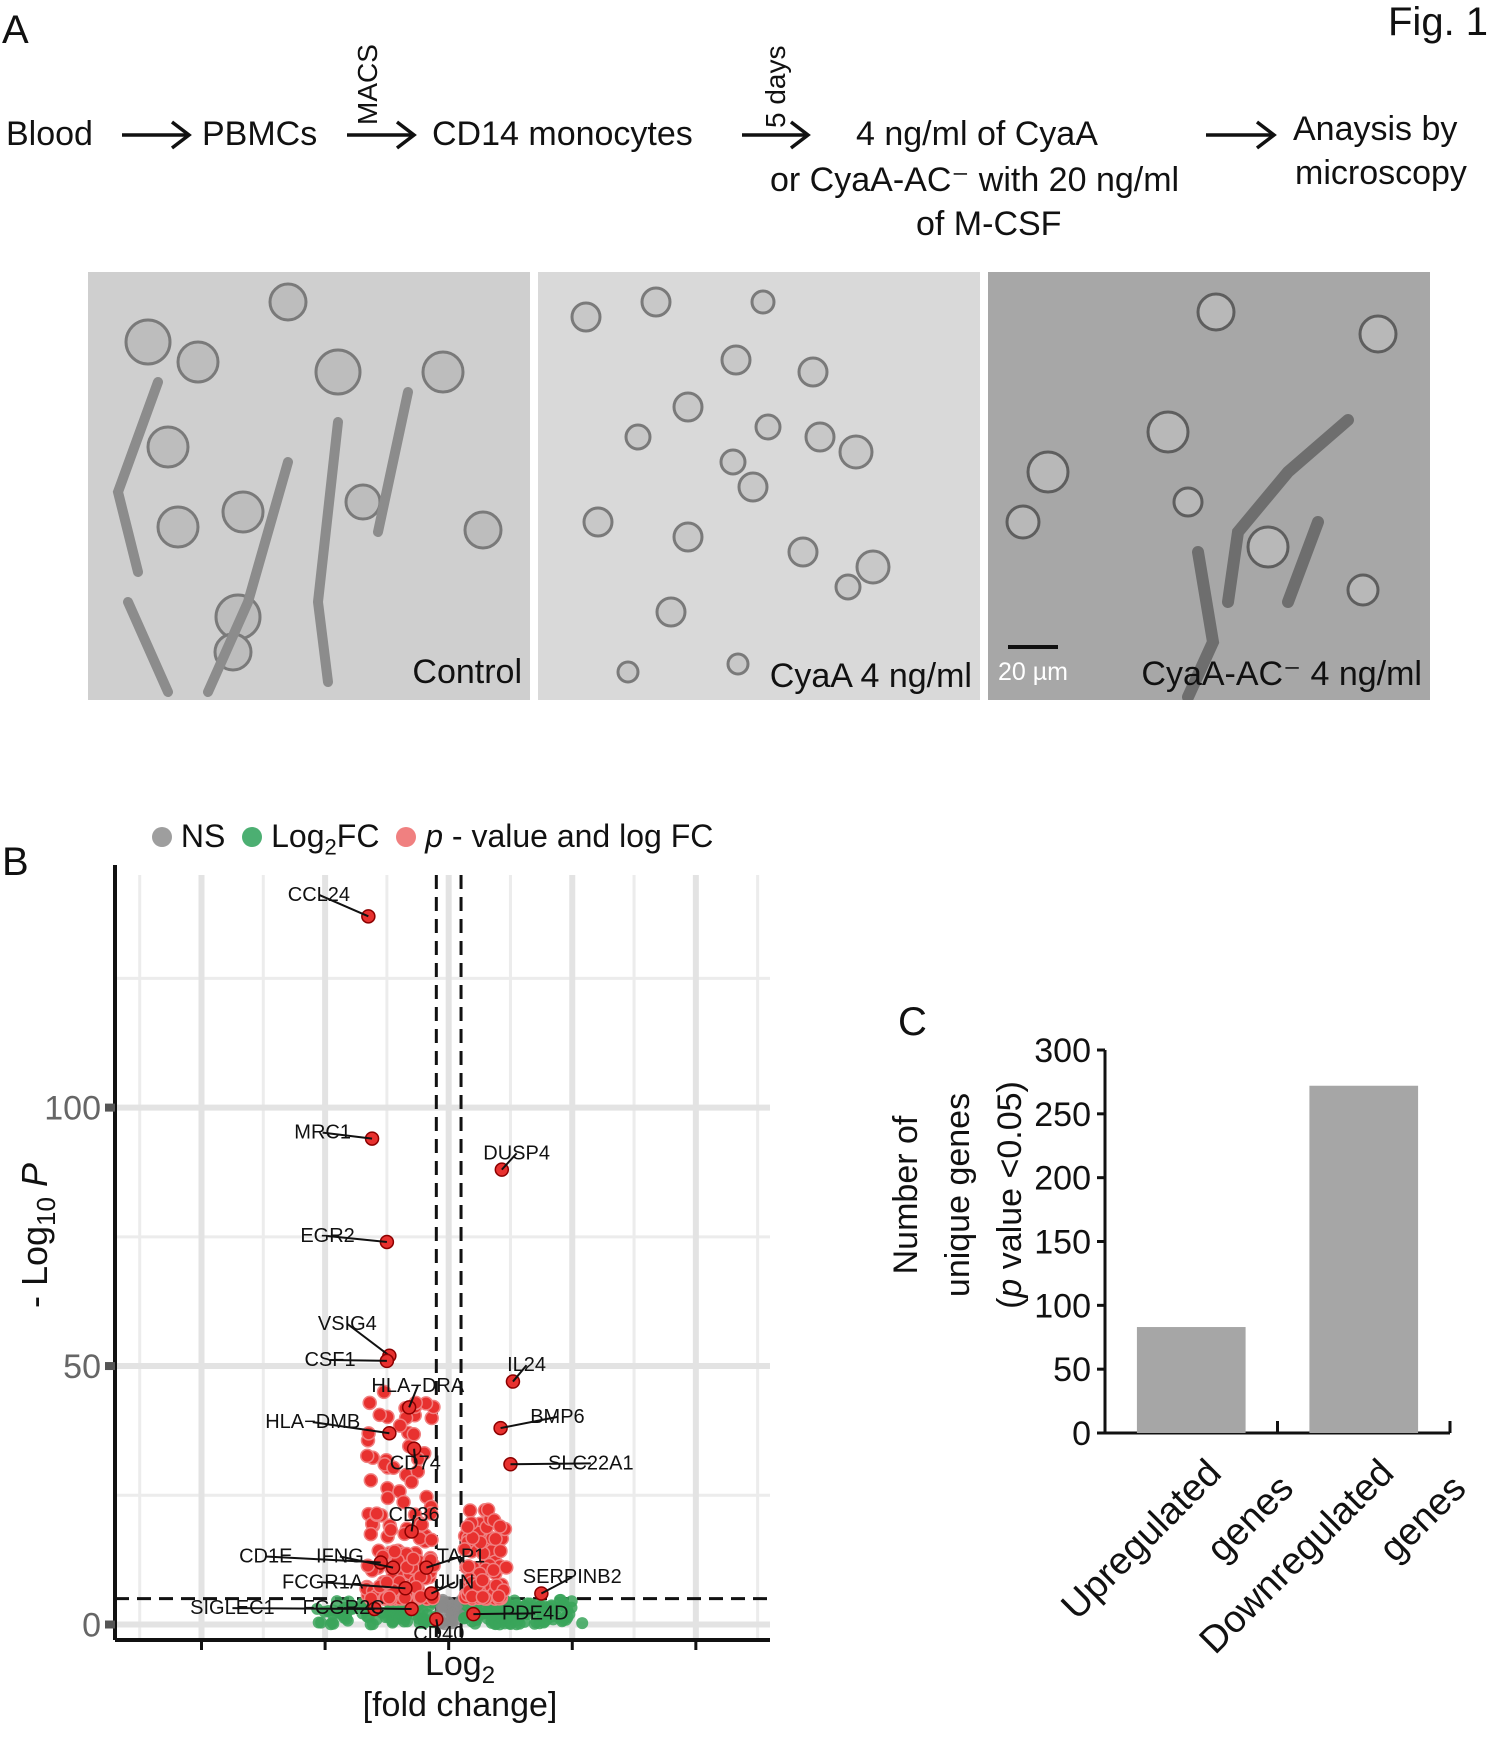 The image size is (1505, 1753). I want to click on gene-label: CD36, so click(414, 1515).